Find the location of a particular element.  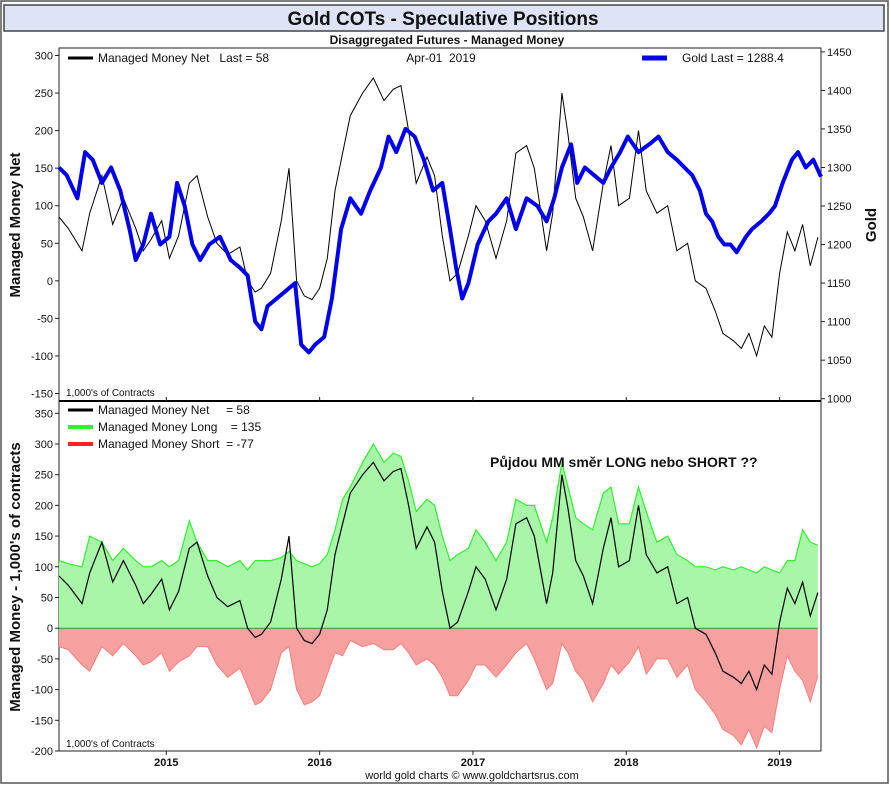

top-date-label: Apr-01 2019 is located at coordinates (441, 58).